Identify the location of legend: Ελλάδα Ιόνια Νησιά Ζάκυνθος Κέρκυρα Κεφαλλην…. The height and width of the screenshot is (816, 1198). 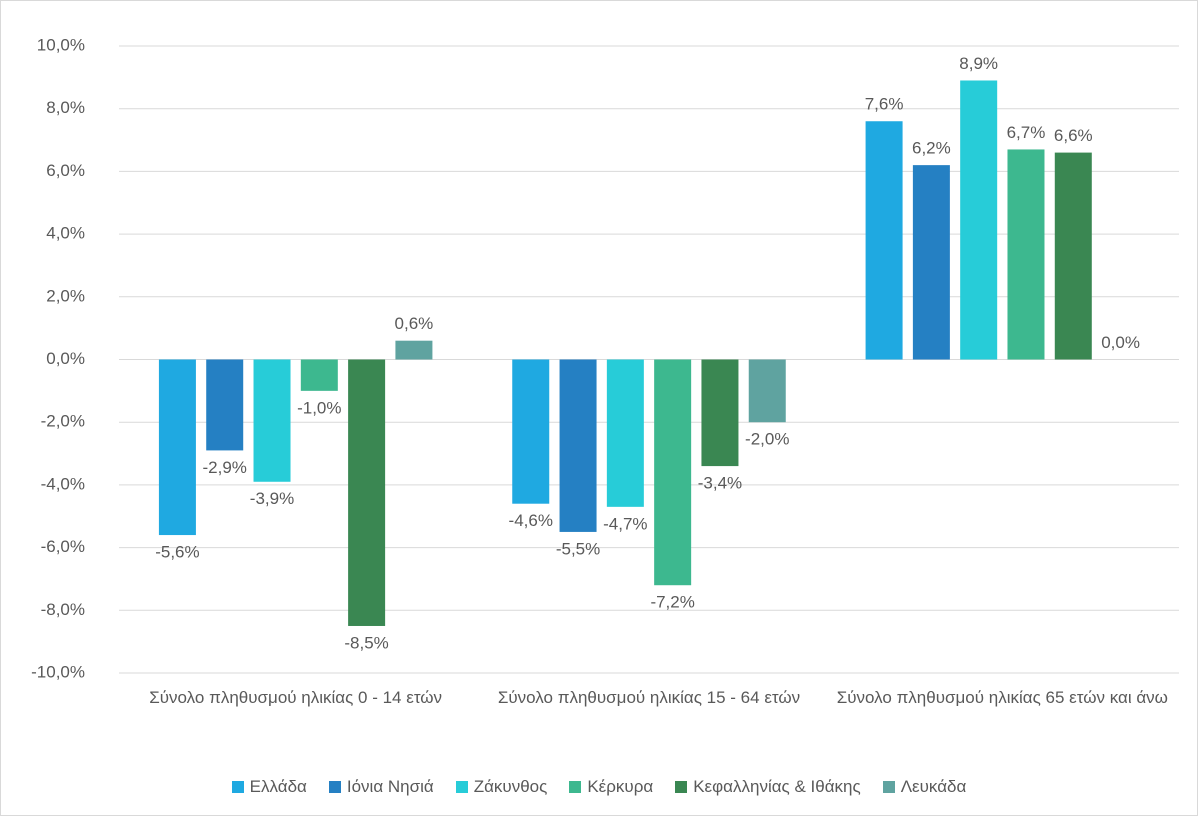
(599, 787).